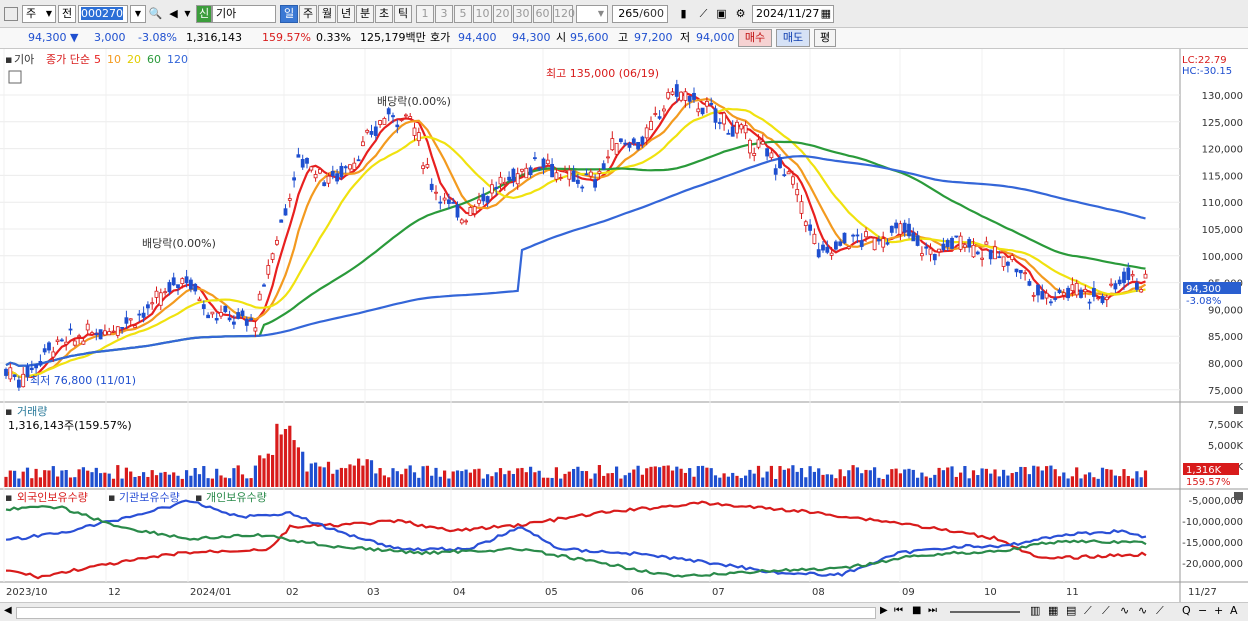  What do you see at coordinates (346, 14) in the screenshot?
I see `period-year: 년` at bounding box center [346, 14].